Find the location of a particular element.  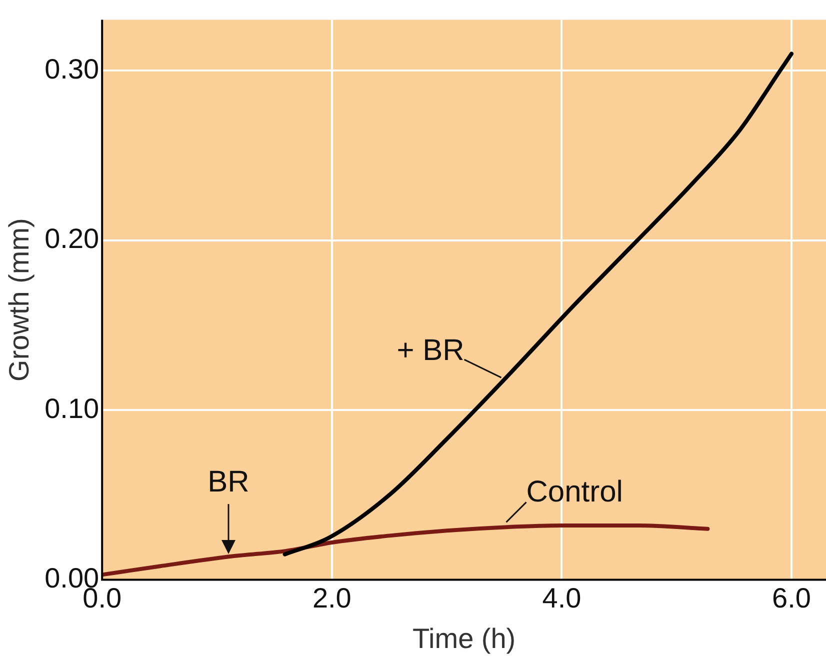

y-tick-label: 0.20 is located at coordinates (72, 238).